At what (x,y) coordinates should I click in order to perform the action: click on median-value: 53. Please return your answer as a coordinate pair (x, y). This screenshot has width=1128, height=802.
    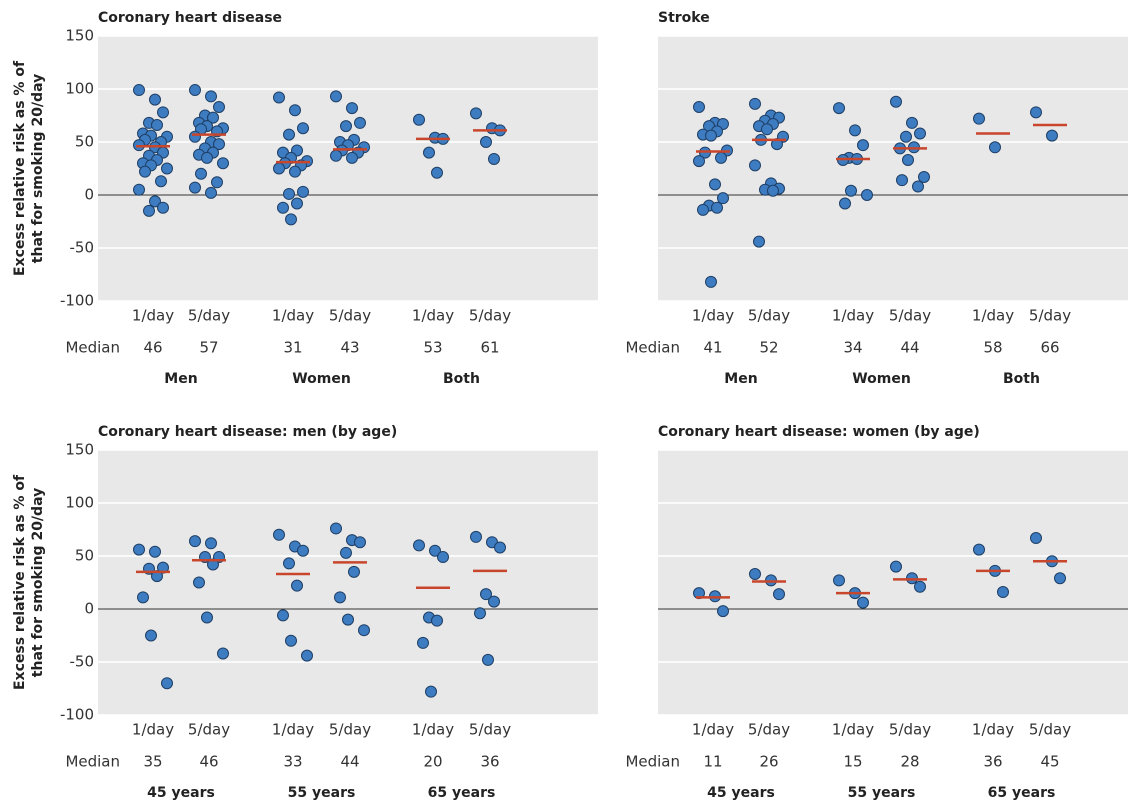
    Looking at the image, I should click on (432, 348).